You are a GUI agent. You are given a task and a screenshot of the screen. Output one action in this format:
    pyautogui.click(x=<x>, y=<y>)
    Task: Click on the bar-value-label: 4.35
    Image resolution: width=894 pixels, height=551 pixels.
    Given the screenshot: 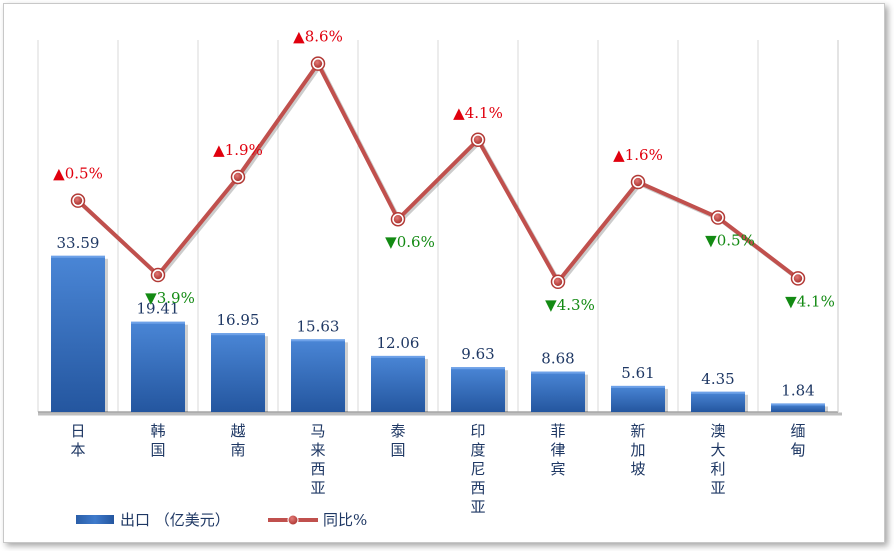 What is the action you would take?
    pyautogui.click(x=717, y=379)
    